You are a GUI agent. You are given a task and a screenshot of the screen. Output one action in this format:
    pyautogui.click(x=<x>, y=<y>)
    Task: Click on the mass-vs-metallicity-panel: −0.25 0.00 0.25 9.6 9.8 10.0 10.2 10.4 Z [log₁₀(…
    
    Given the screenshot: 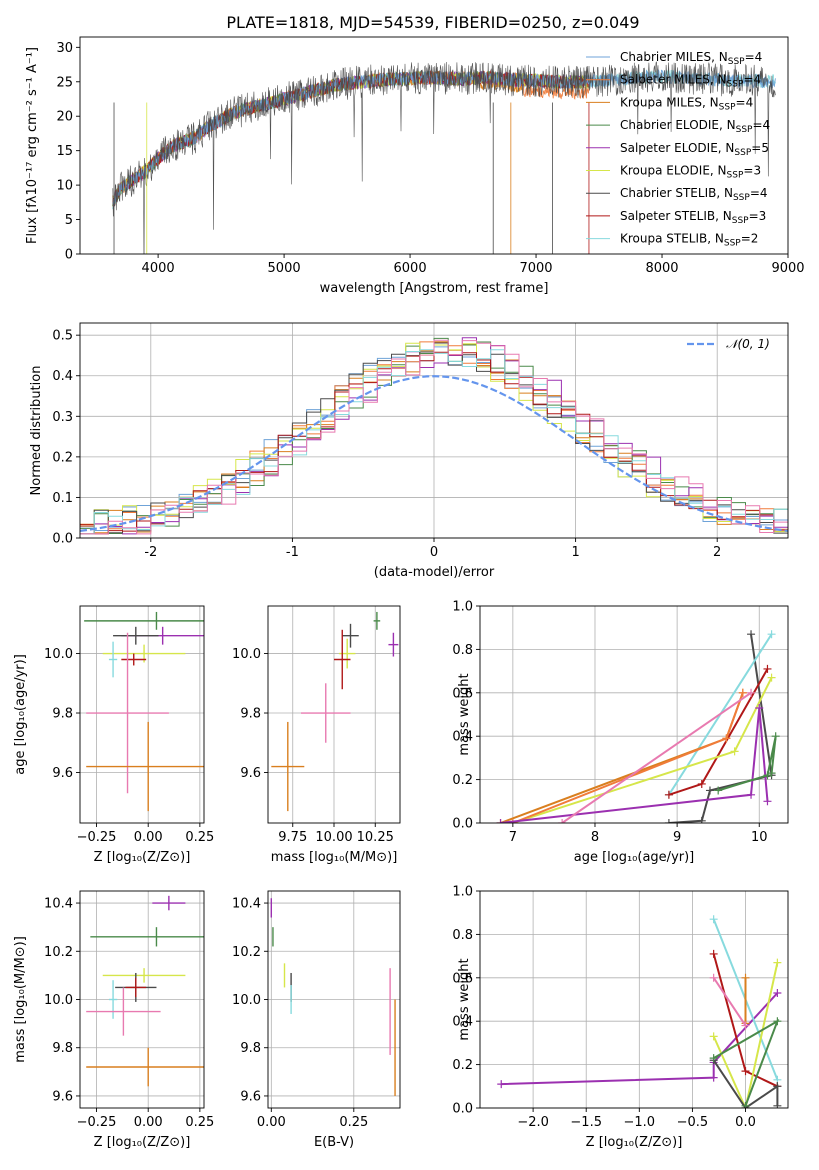 What is the action you would take?
    pyautogui.click(x=113, y=1020)
    